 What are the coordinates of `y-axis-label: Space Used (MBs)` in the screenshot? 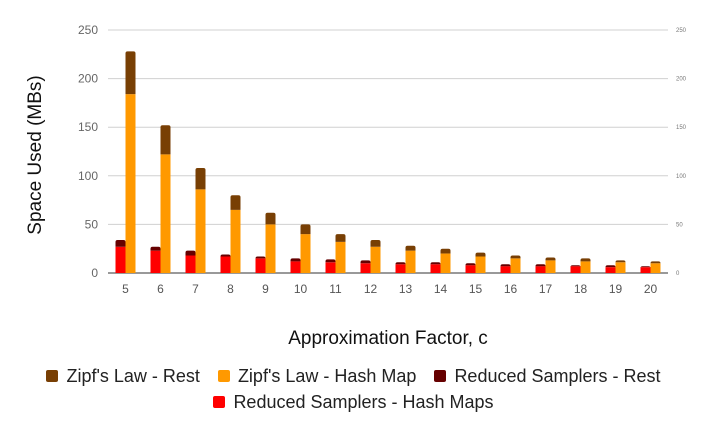 It's located at (35, 154).